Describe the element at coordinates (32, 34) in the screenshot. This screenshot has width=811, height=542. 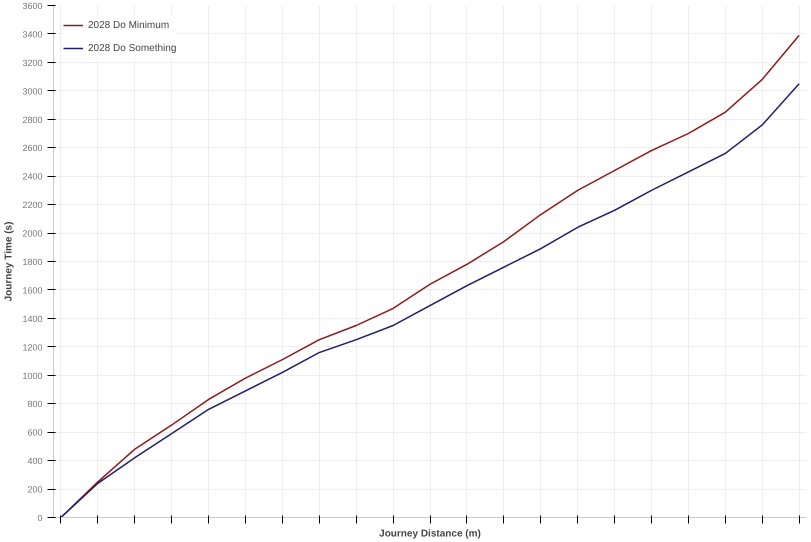
I see `y-tick-label: 3400` at that location.